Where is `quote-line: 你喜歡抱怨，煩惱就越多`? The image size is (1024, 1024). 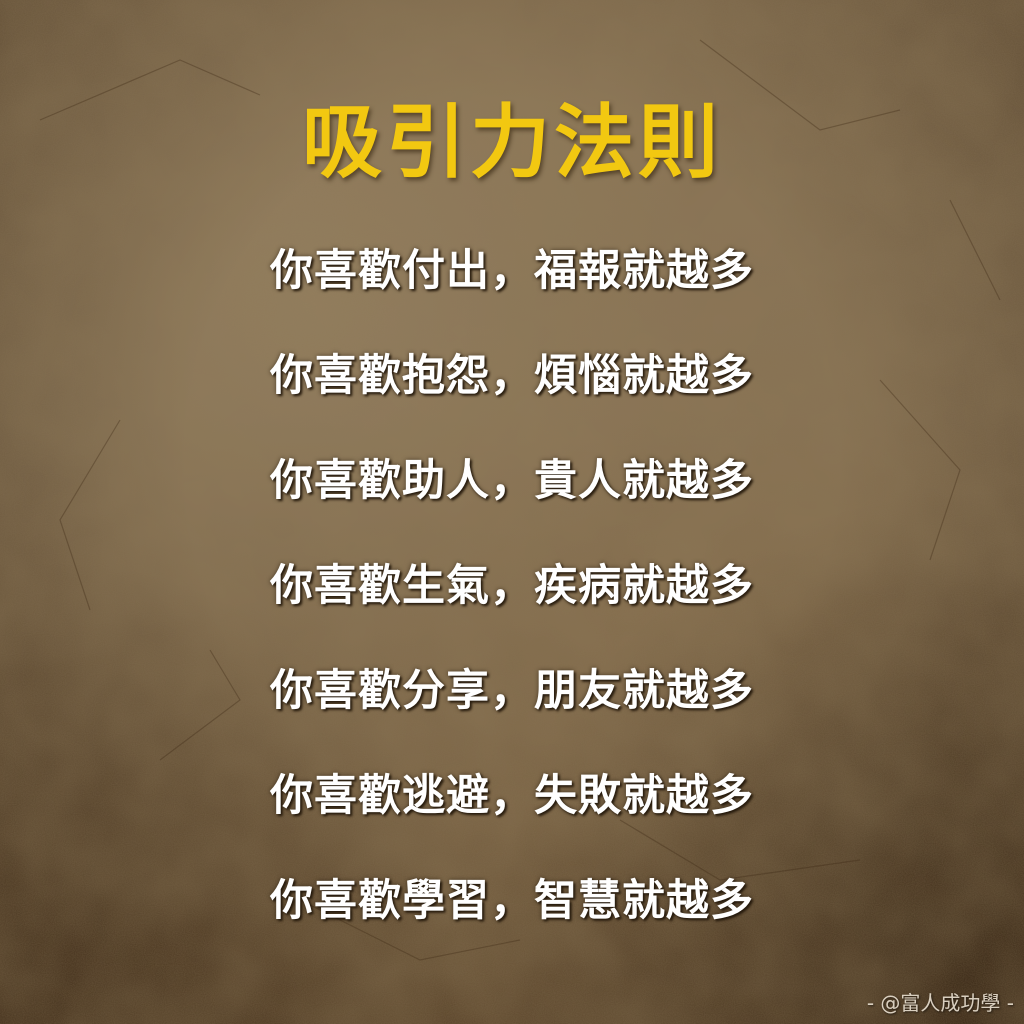 quote-line: 你喜歡抱怨，煩惱就越多 is located at coordinates (512, 376).